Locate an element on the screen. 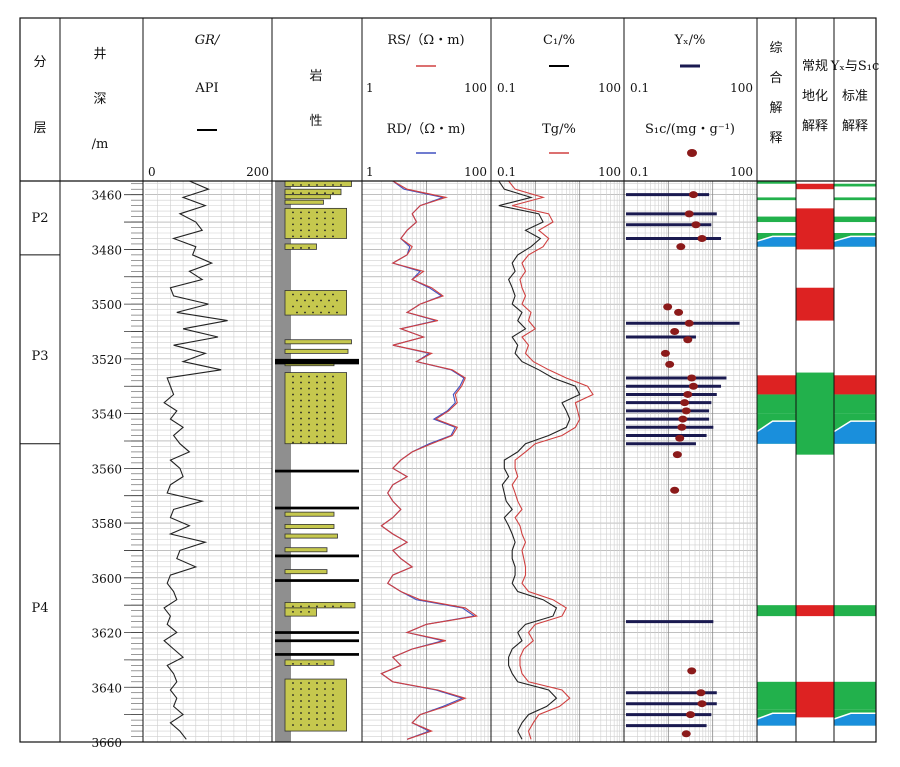 This screenshot has width=900, height=767. interp3-header-3: 解释 is located at coordinates (855, 126).